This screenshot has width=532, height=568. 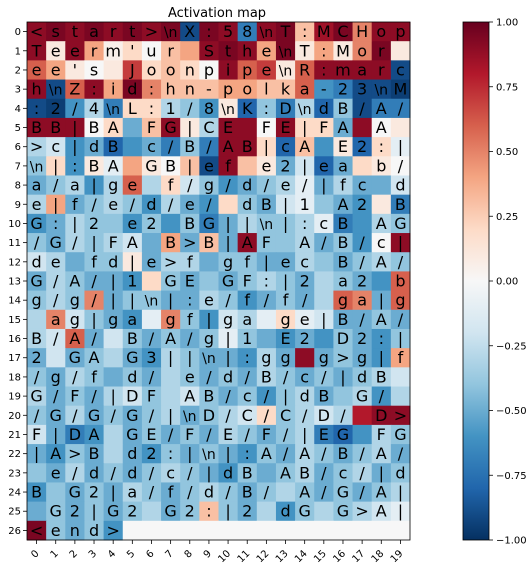 What do you see at coordinates (494, 282) in the screenshot?
I see `colorbar: 1.00 0.75 0.50 0.25 0.00 −0.25 −0.50 −0.75 −1.00` at bounding box center [494, 282].